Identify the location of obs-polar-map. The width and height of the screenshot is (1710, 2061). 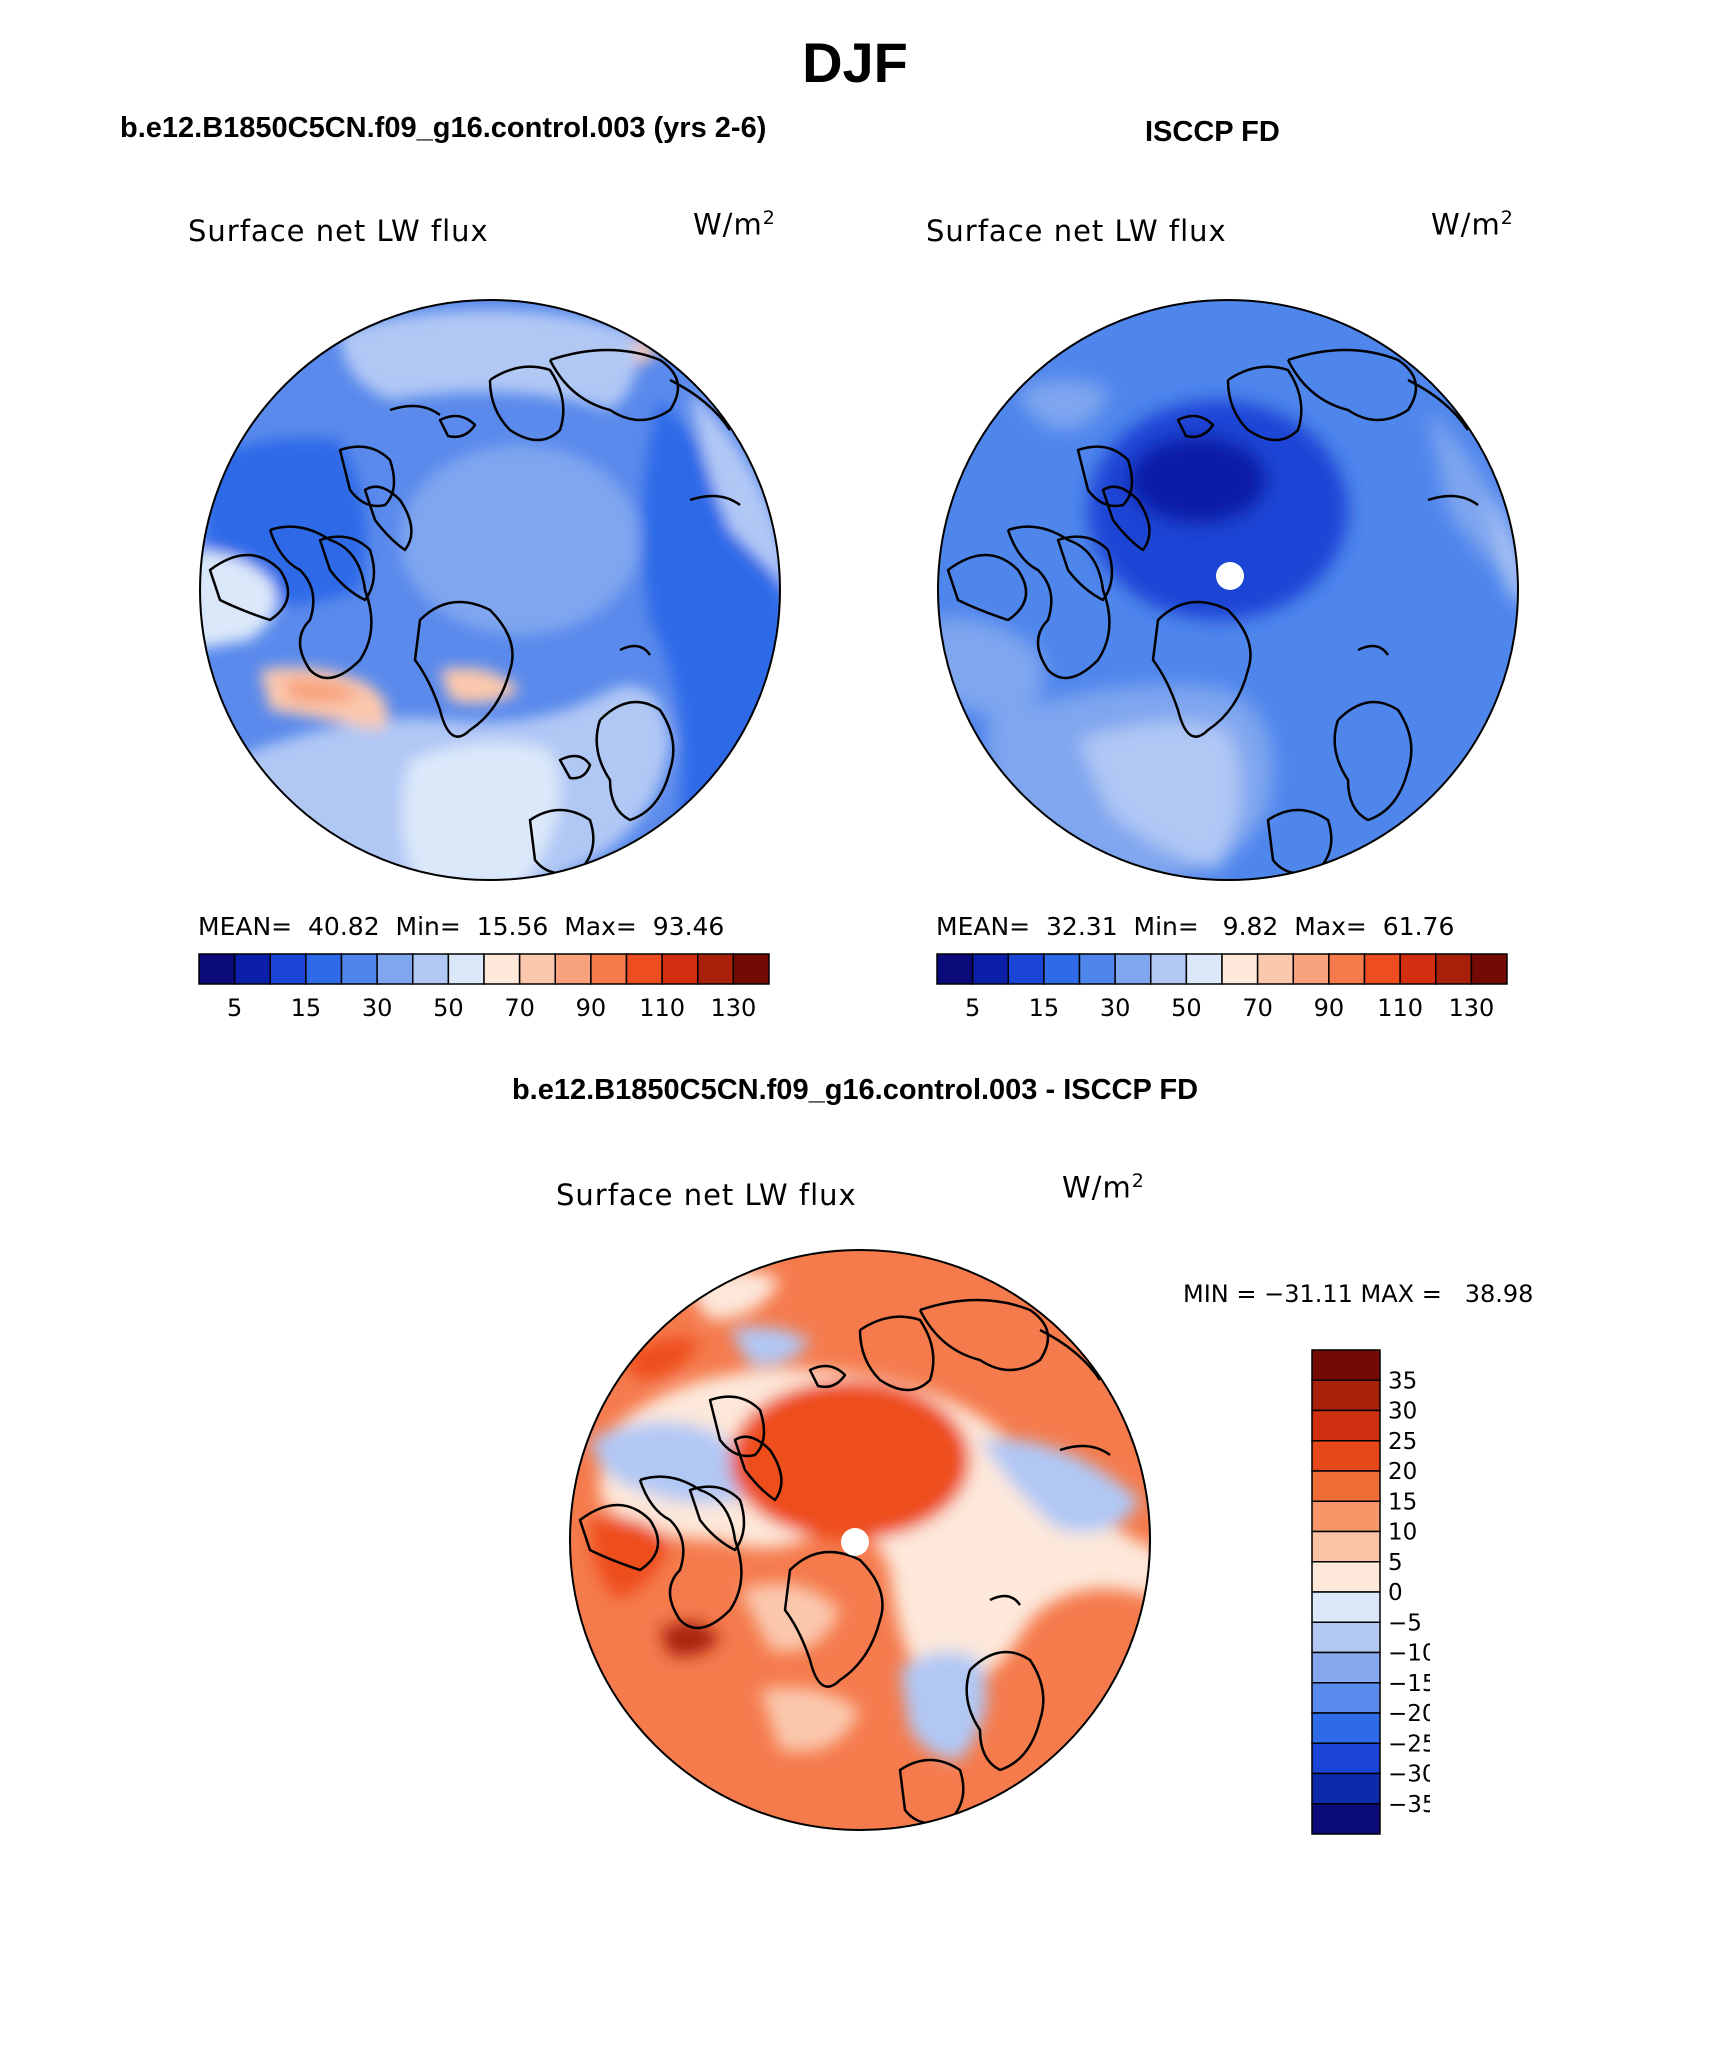
(1228, 590).